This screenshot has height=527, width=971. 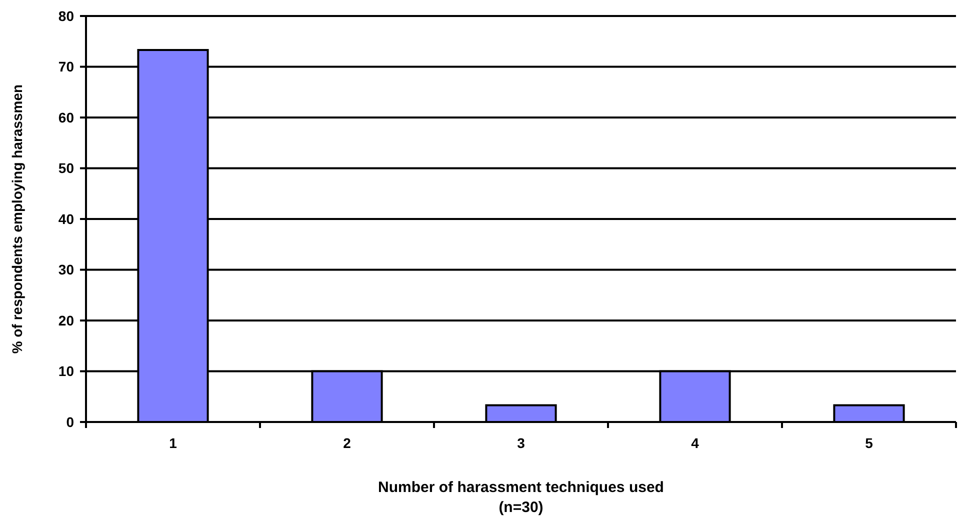 What do you see at coordinates (66, 168) in the screenshot?
I see `y-tick-label: 50` at bounding box center [66, 168].